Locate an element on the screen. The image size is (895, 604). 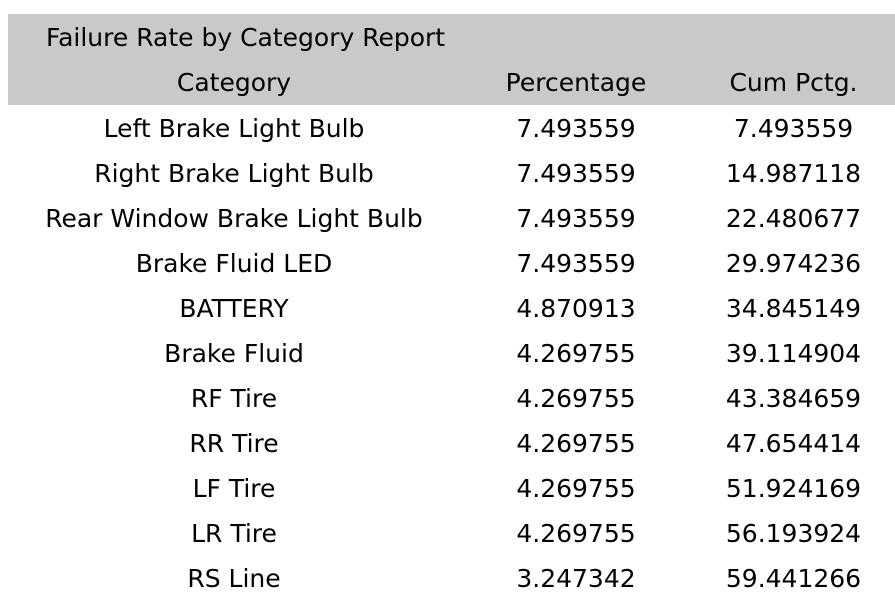
category-cell: Brake Fluid LED is located at coordinates (234, 263).